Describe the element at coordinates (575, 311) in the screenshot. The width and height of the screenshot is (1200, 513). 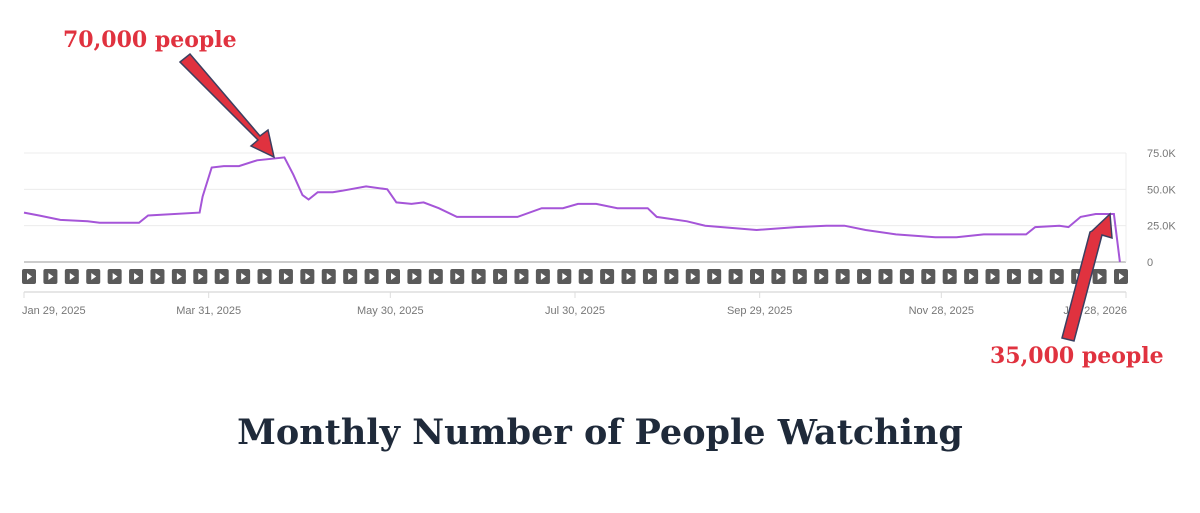
I see `x-tick-label: Jul 30, 2025` at that location.